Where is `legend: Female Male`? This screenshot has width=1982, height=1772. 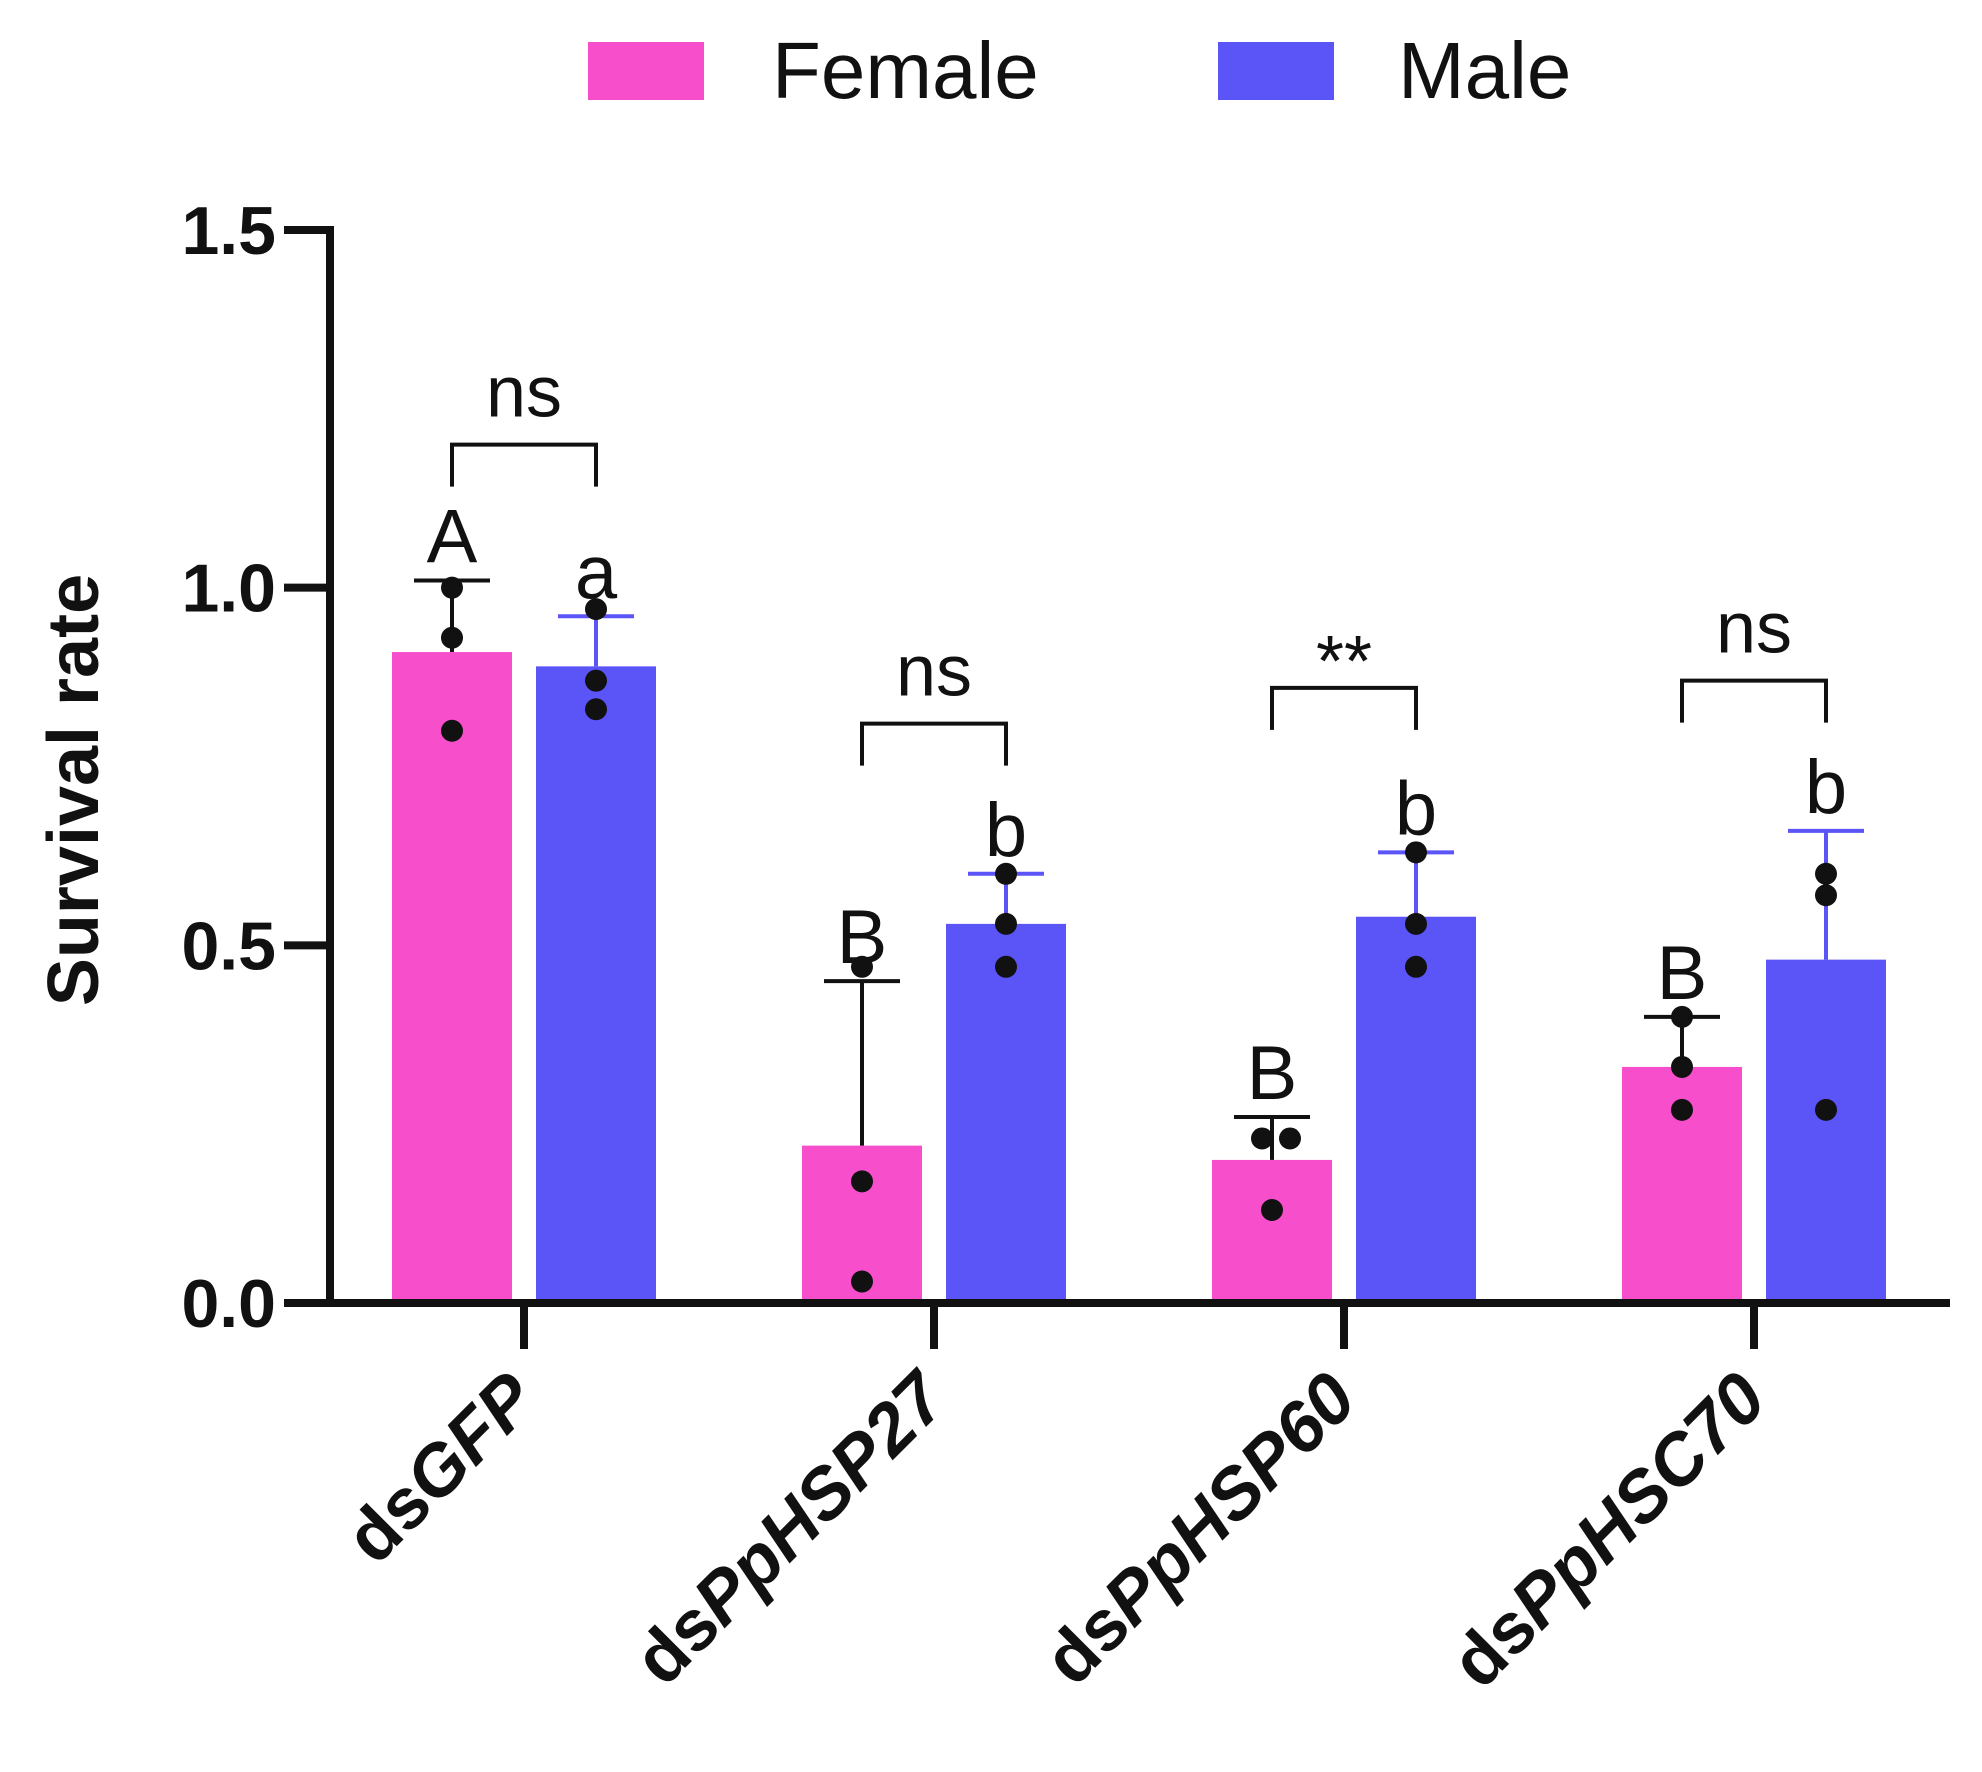 legend: Female Male is located at coordinates (1079, 70).